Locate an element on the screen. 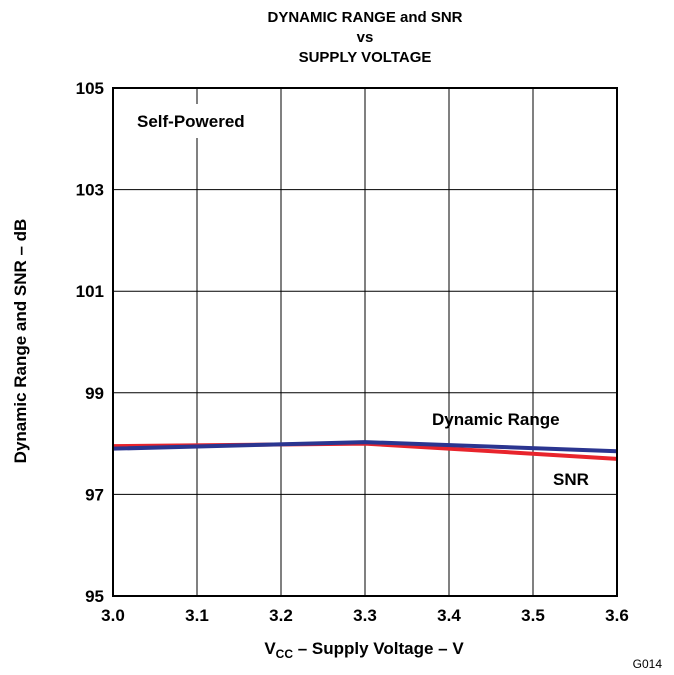 The height and width of the screenshot is (675, 674). series-line-dynamic-range is located at coordinates (365, 447).